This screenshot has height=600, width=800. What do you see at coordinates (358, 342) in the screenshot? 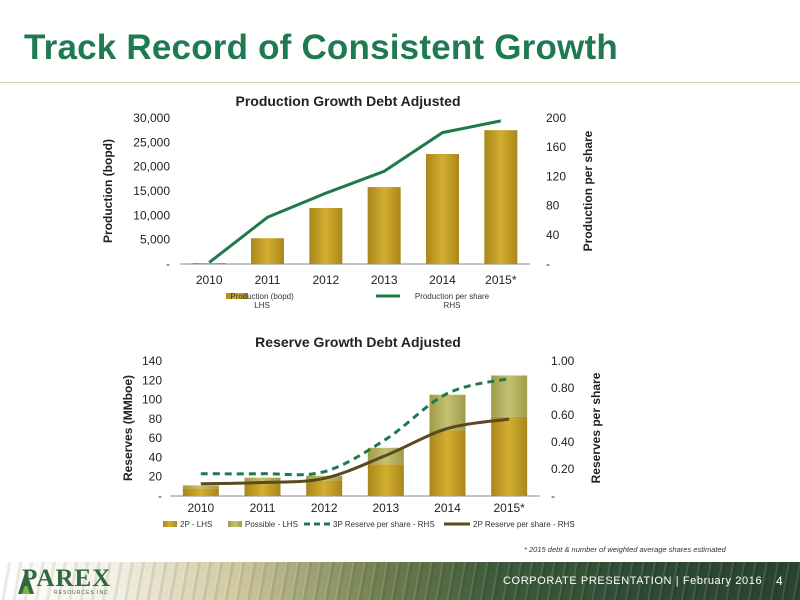
I see `chart-title: Reserve Growth Debt Adjusted` at bounding box center [358, 342].